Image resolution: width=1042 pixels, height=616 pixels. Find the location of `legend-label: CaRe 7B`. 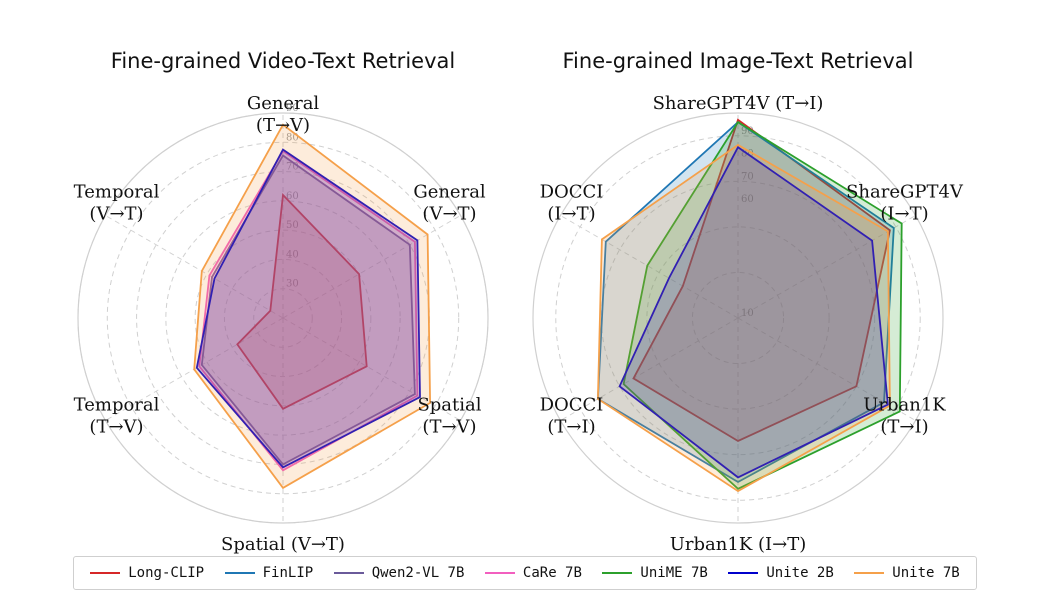

legend-label: CaRe 7B is located at coordinates (552, 573).